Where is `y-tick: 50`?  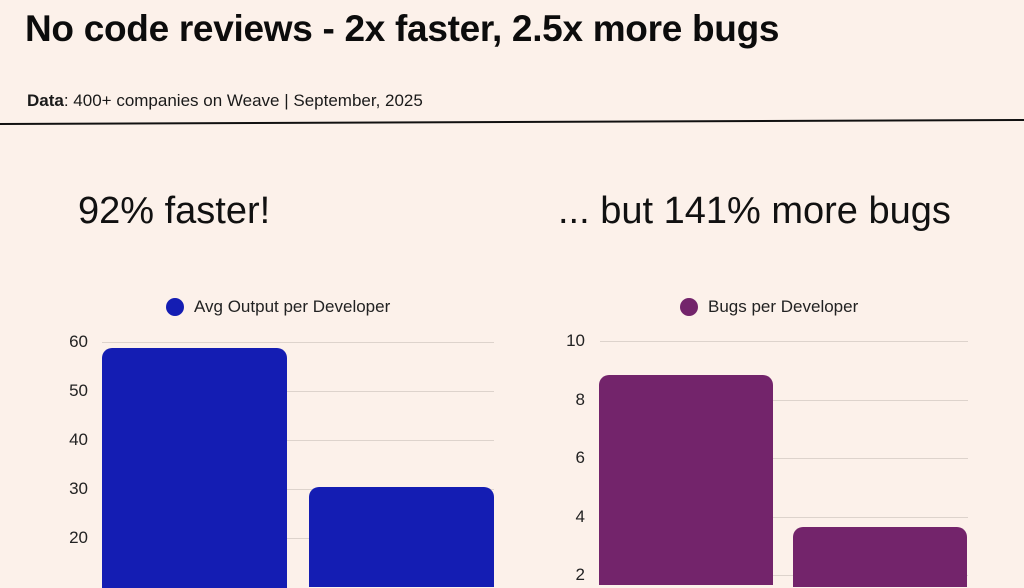 y-tick: 50 is located at coordinates (78, 390).